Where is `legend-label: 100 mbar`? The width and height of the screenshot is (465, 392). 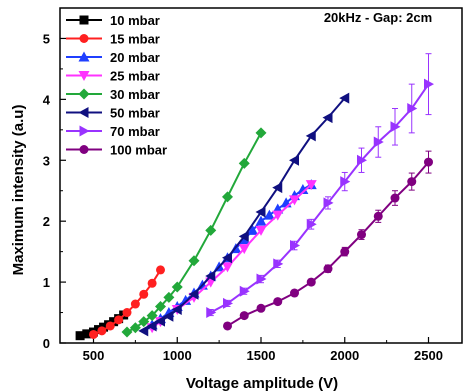 legend-label: 100 mbar is located at coordinates (138, 150).